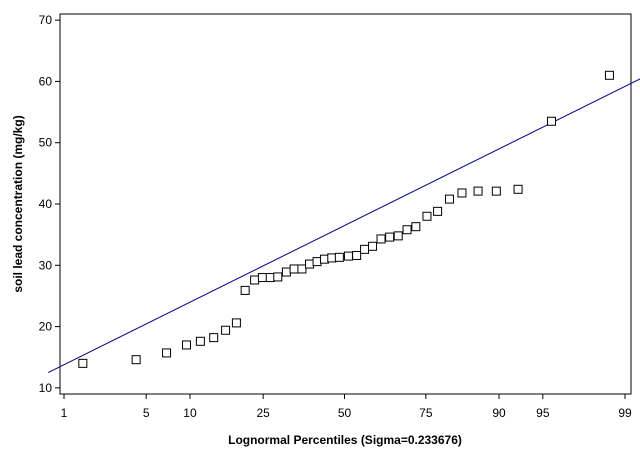  Describe the element at coordinates (499, 413) in the screenshot. I see `x-tick-label: 90` at that location.